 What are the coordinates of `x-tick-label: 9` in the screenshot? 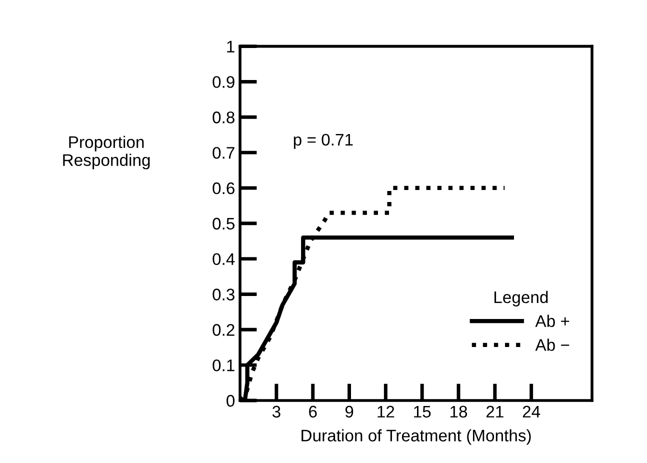 It's located at (349, 412).